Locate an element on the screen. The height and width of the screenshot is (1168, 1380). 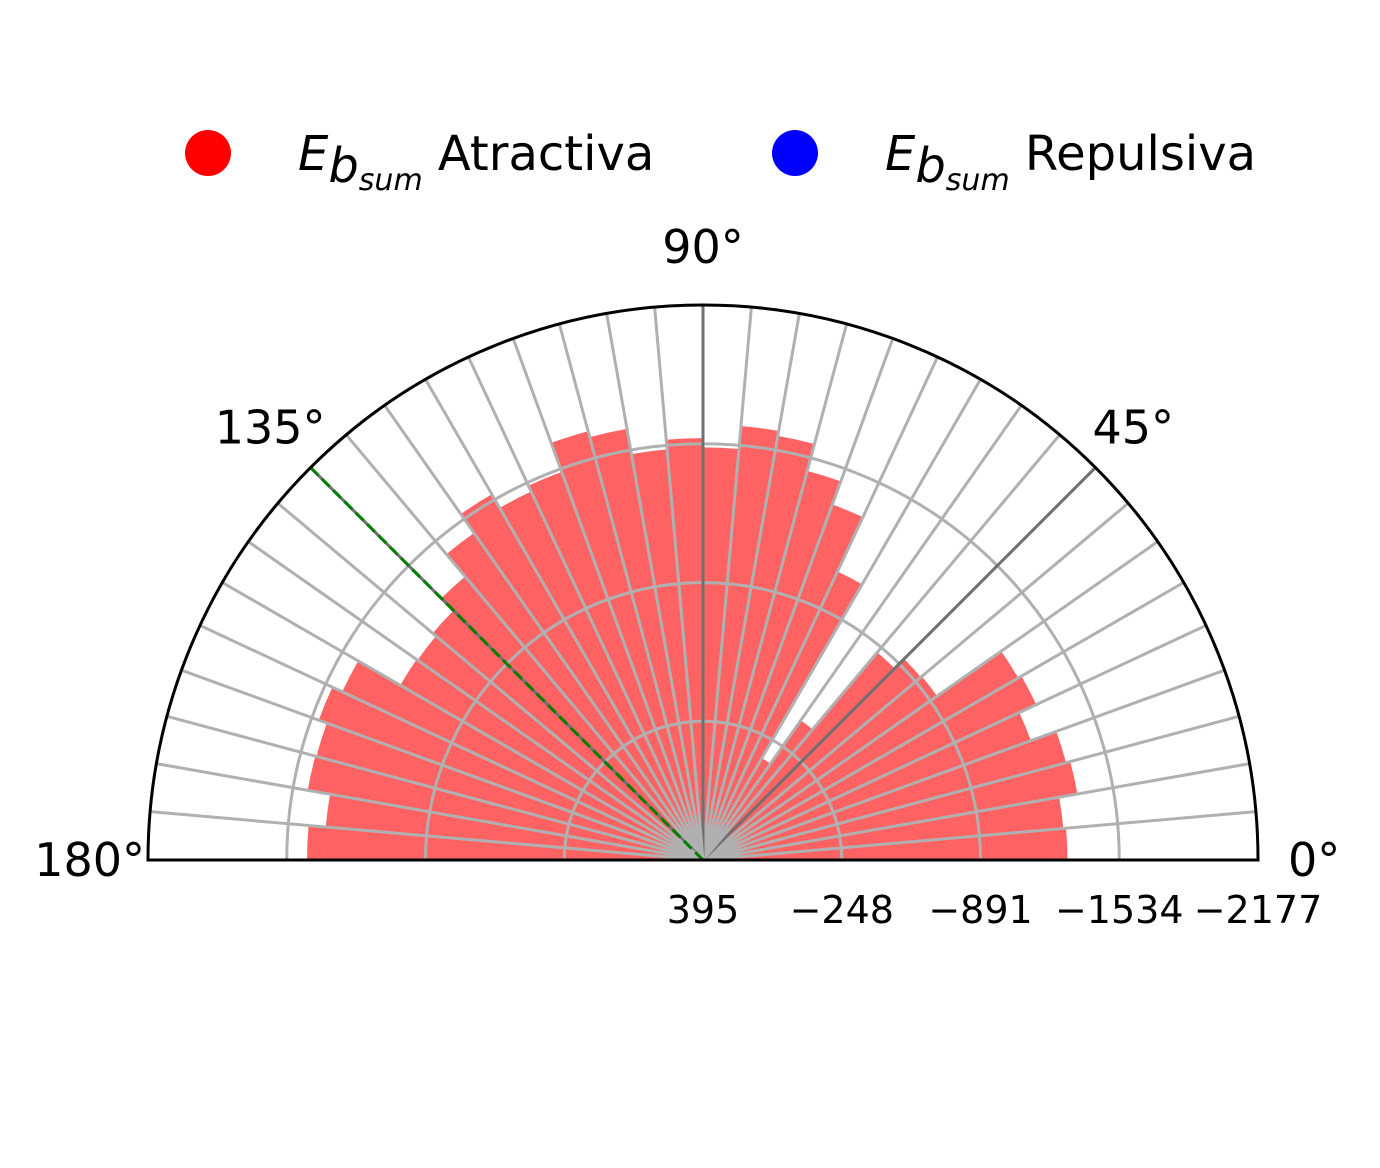
radial-tick-label-1: −248 is located at coordinates (842, 910).